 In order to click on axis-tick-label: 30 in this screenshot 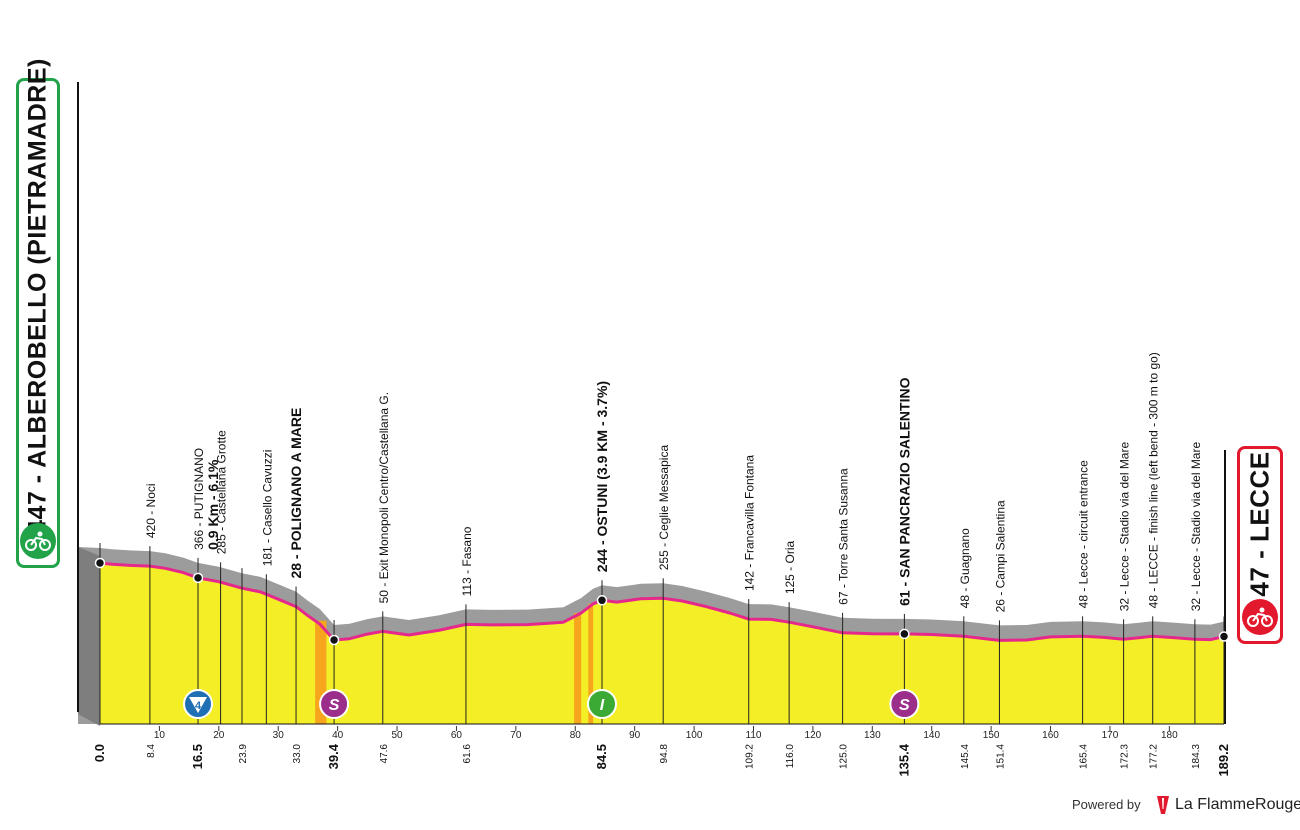, I will do `click(279, 735)`.